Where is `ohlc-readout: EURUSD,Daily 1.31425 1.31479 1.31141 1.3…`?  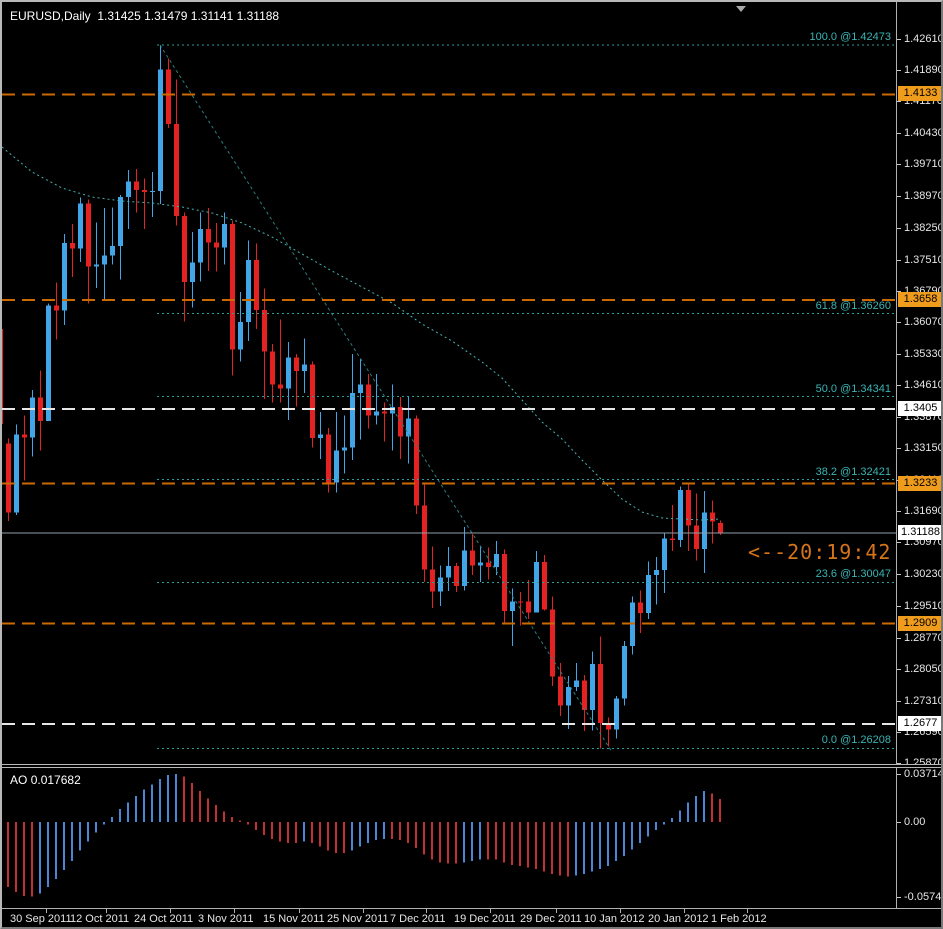 ohlc-readout: EURUSD,Daily 1.31425 1.31479 1.31141 1.3… is located at coordinates (144, 16).